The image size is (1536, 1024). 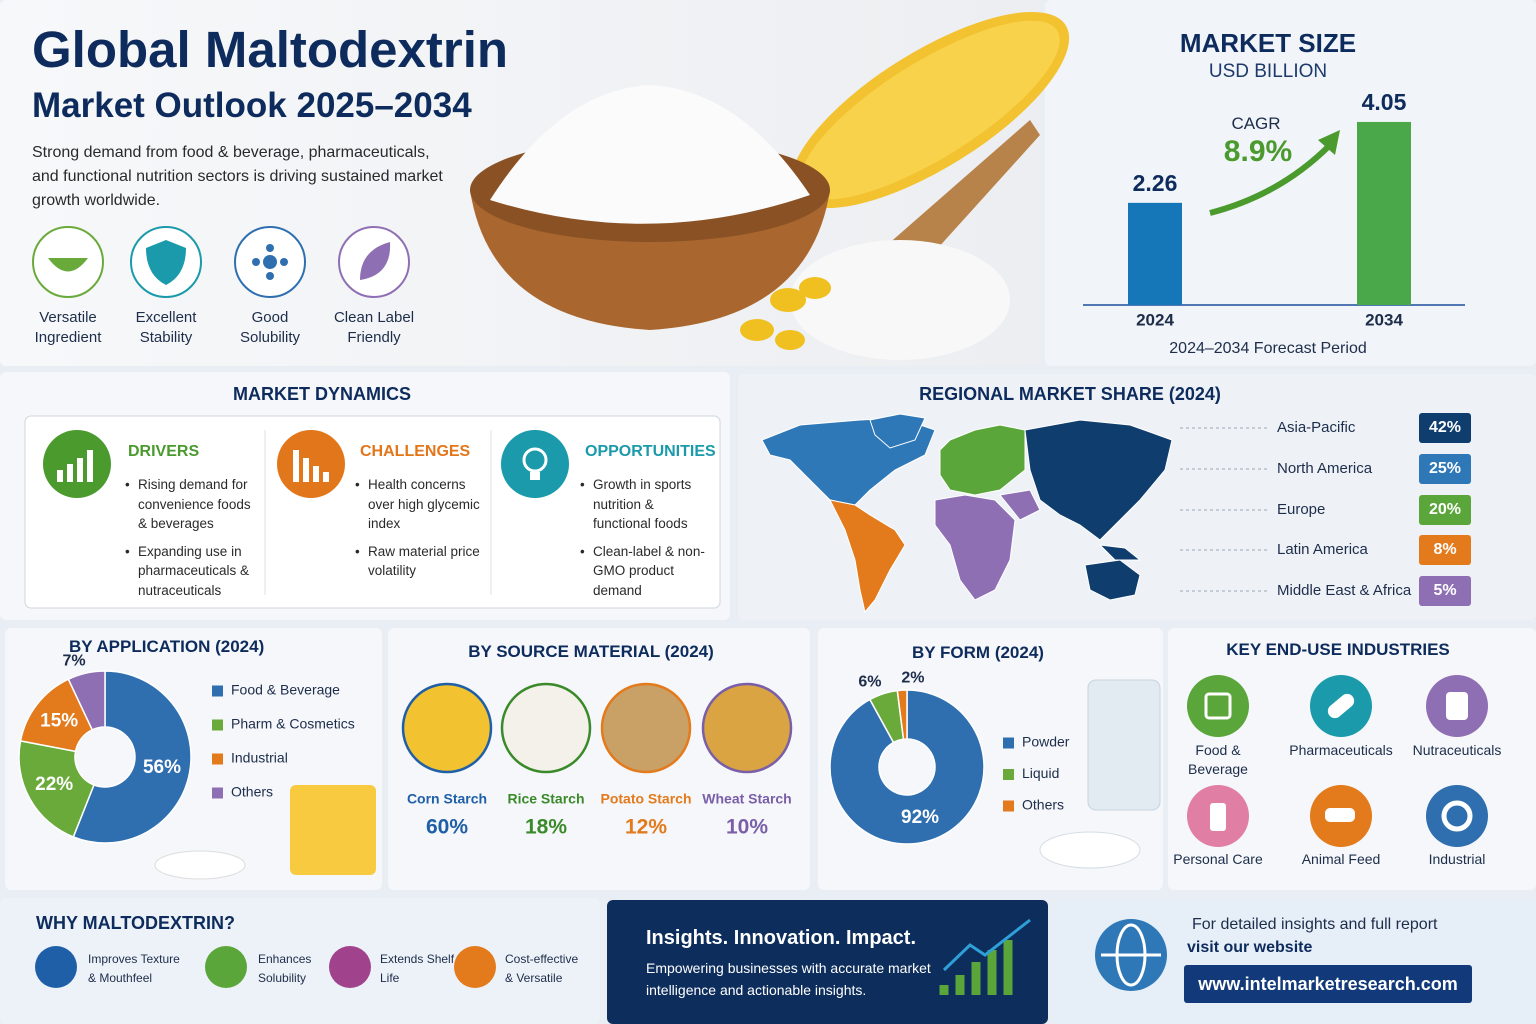 What do you see at coordinates (200, 865) in the screenshot?
I see `powder-dish` at bounding box center [200, 865].